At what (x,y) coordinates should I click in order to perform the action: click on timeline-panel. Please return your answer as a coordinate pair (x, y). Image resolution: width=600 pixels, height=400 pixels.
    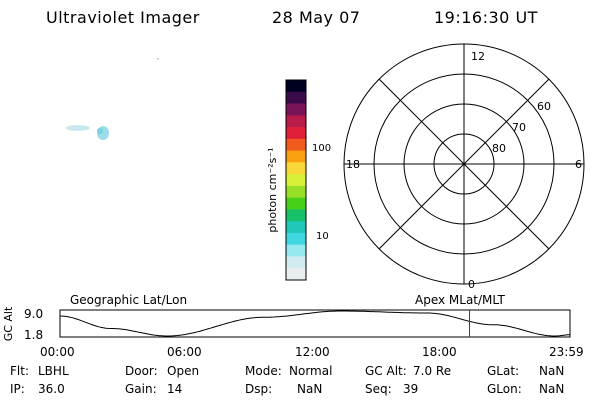
    Looking at the image, I should click on (315, 323).